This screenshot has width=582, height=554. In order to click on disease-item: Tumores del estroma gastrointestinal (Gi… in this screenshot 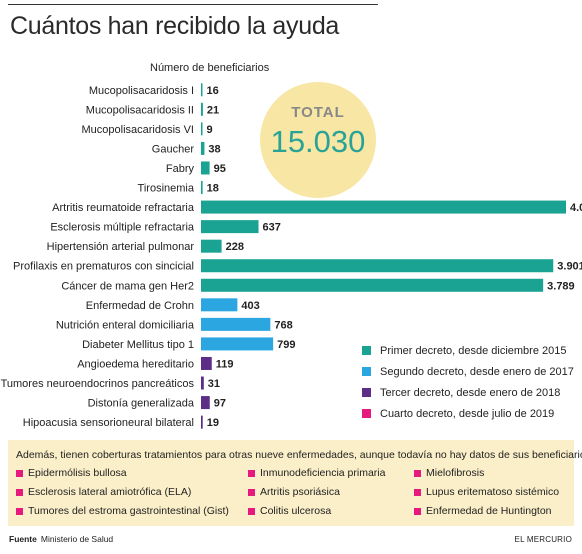, I will do `click(122, 511)`.